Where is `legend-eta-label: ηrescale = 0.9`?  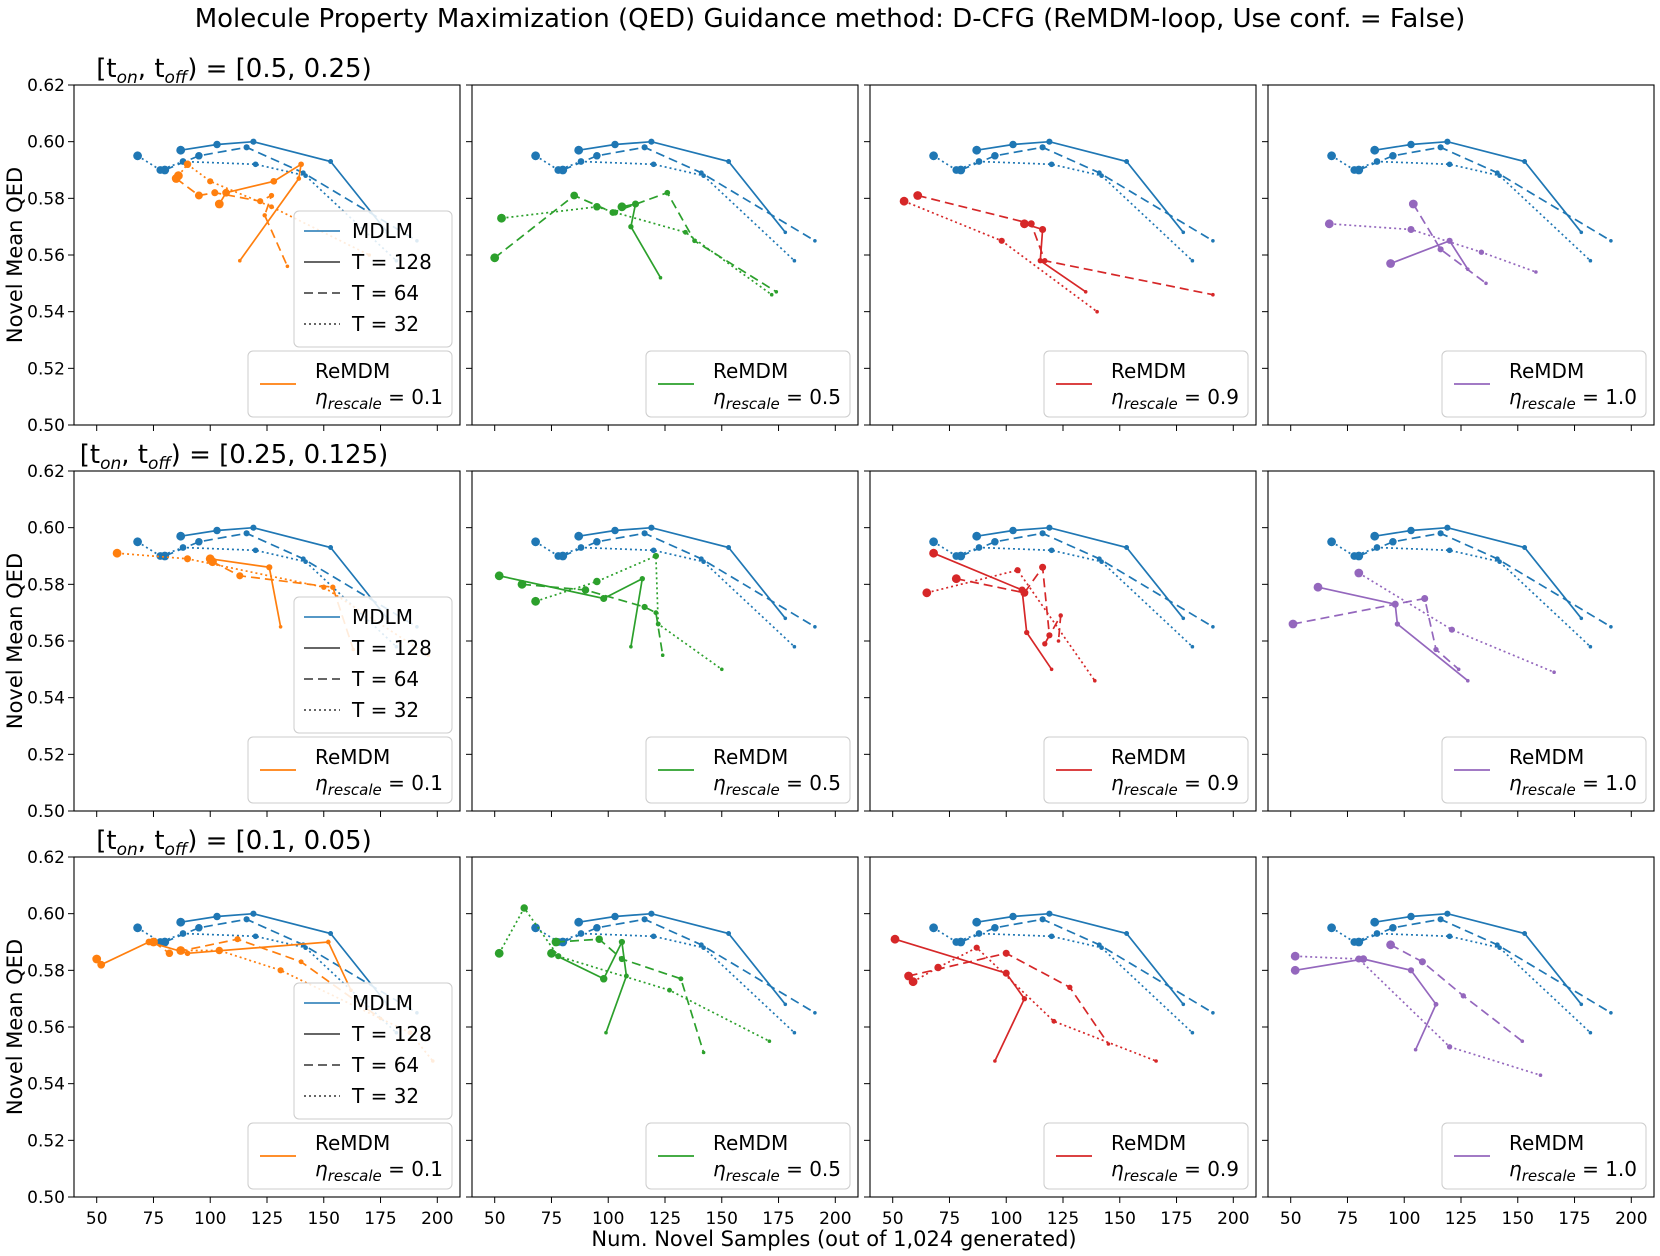 legend-eta-label: ηrescale = 0.9 is located at coordinates (1175, 1171).